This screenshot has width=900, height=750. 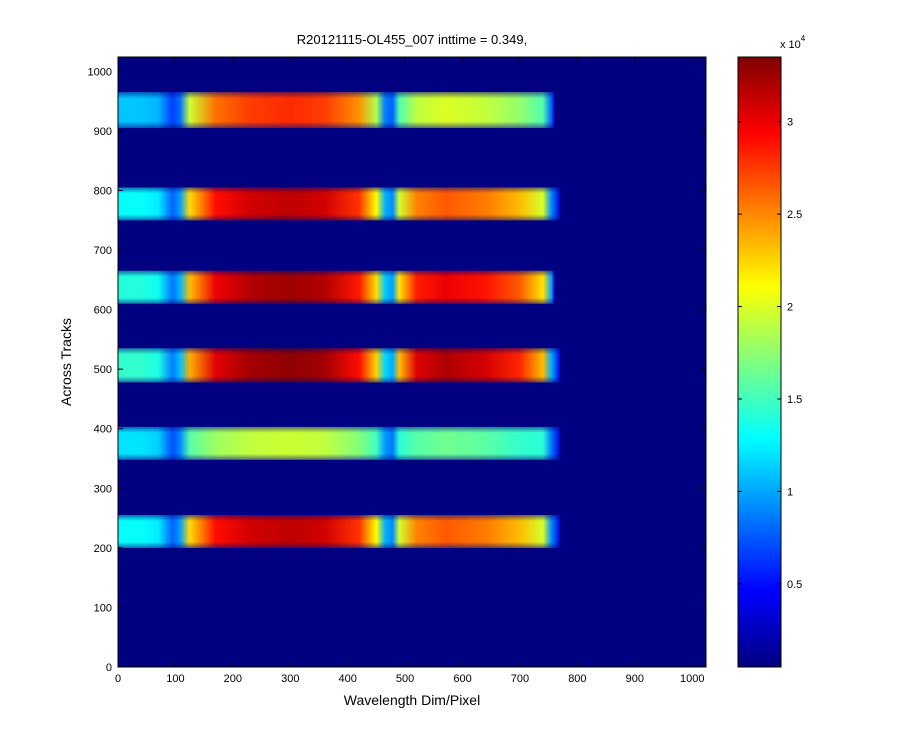 What do you see at coordinates (103, 549) in the screenshot?
I see `y-tick-label: 200` at bounding box center [103, 549].